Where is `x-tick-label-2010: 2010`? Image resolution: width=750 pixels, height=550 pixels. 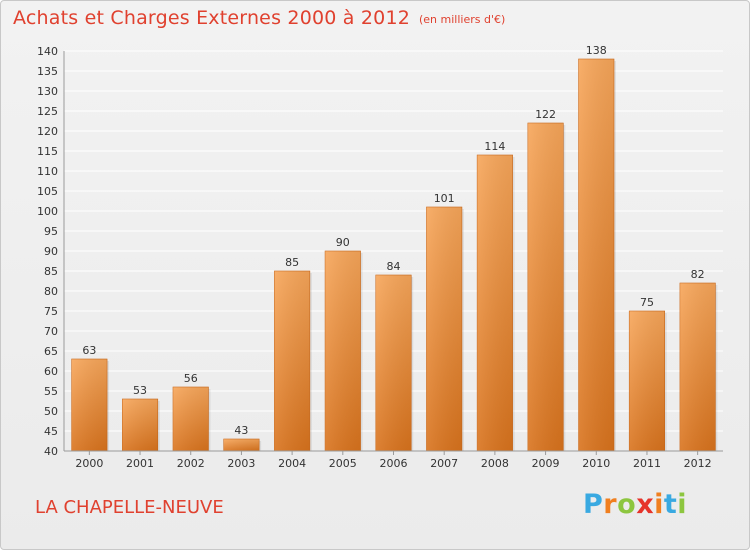
x-tick-label-2010: 2010 is located at coordinates (596, 463).